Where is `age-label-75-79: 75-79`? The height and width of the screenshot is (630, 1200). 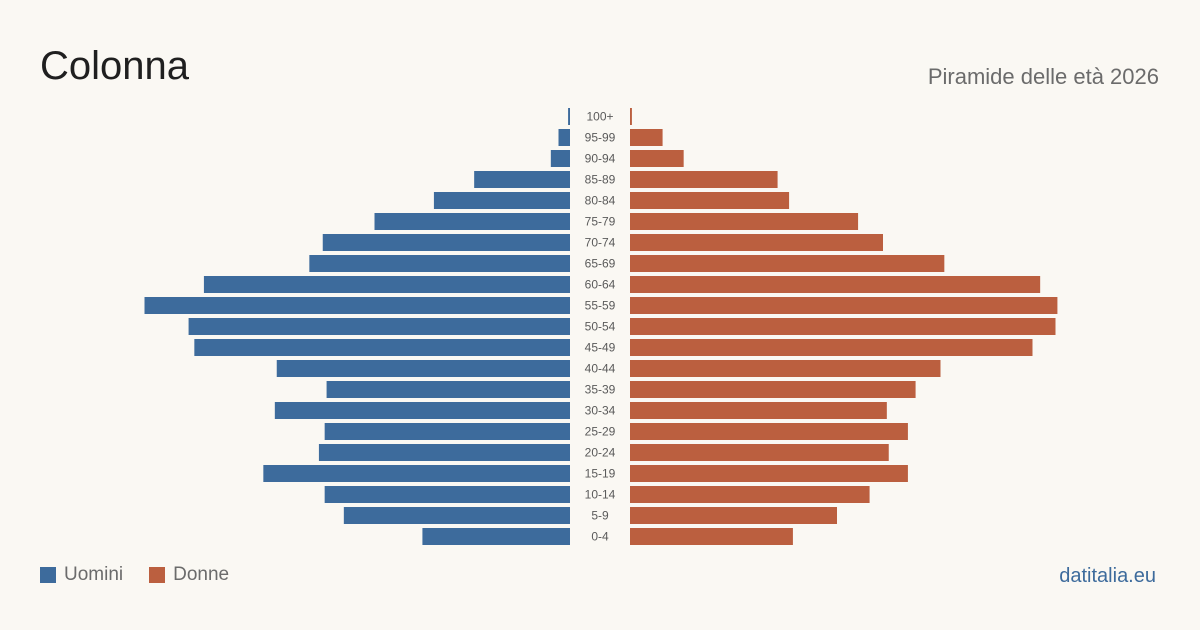 age-label-75-79: 75-79 is located at coordinates (600, 222).